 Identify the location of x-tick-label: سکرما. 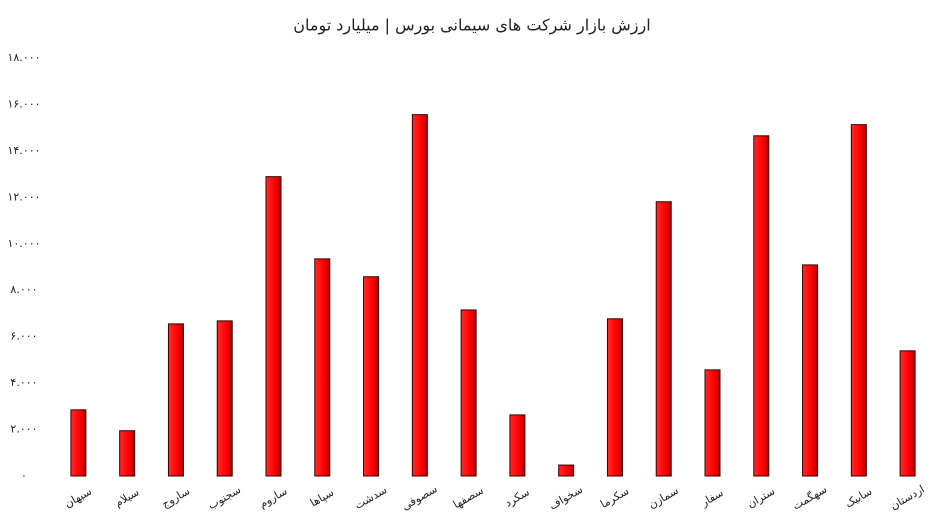
(614, 497).